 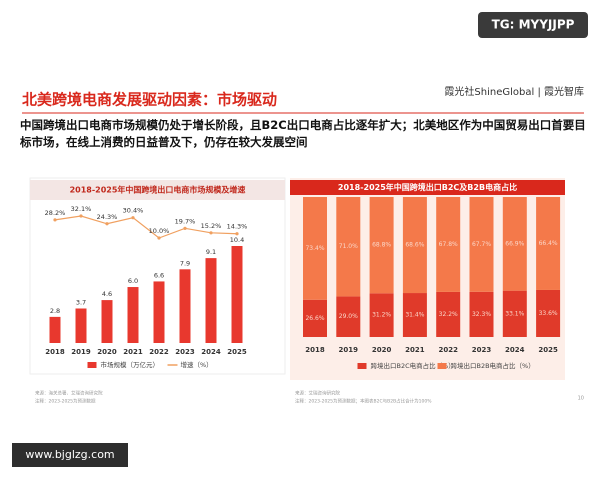 What do you see at coordinates (413, 365) in the screenshot?
I see `legend-label: 跨境出口B2C电商占比（%）` at bounding box center [413, 365].